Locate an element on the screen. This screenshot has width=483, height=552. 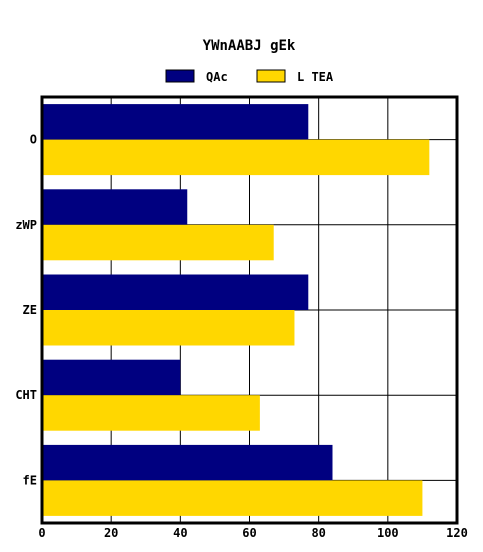
x-tick-label: 20 is located at coordinates (111, 533).